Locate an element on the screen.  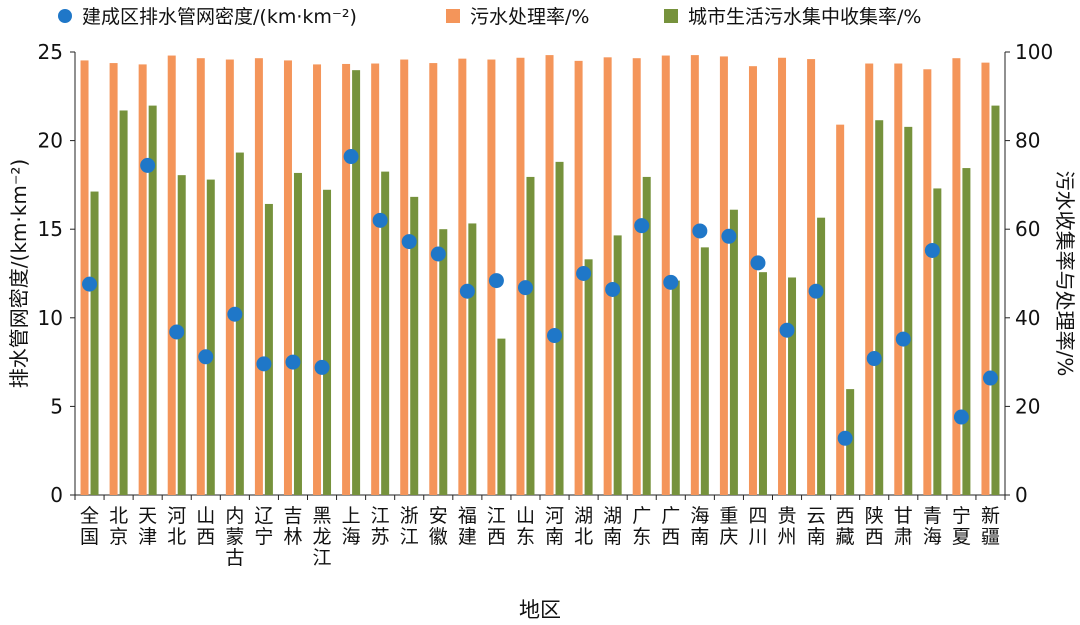
x-tick-label-8-char: 黑 is located at coordinates (322, 516).